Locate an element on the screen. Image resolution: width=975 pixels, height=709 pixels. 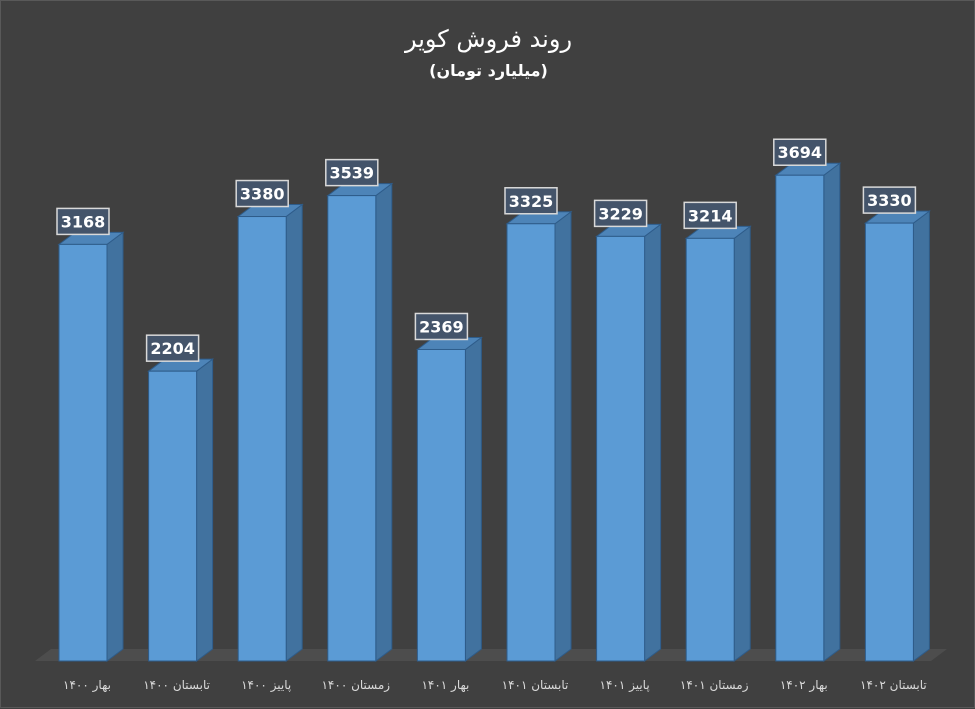
category-label: پاییز ۱۴۰۰ is located at coordinates (266, 685).